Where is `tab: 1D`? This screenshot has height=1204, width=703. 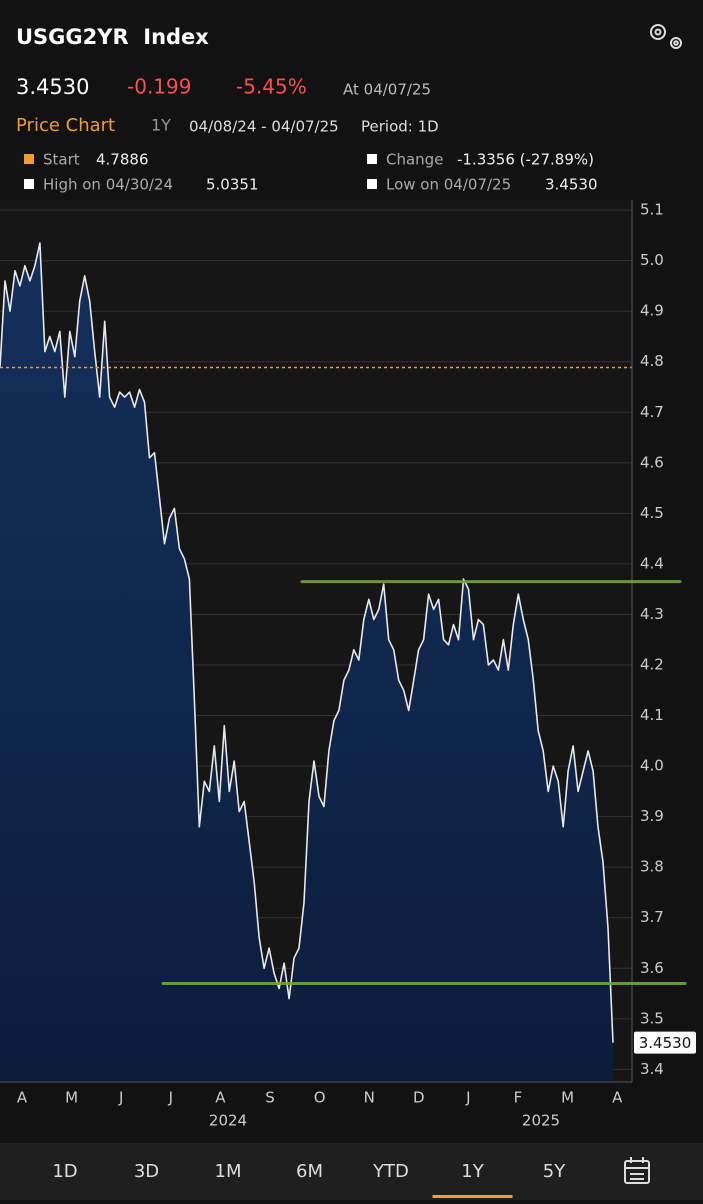 tab: 1D is located at coordinates (64, 1171).